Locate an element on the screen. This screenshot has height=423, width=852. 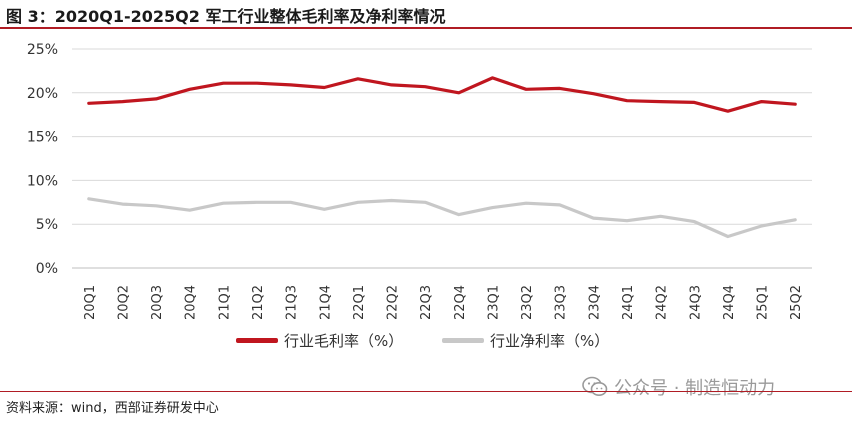
x-tick-label: 21Q2 is located at coordinates (258, 302).